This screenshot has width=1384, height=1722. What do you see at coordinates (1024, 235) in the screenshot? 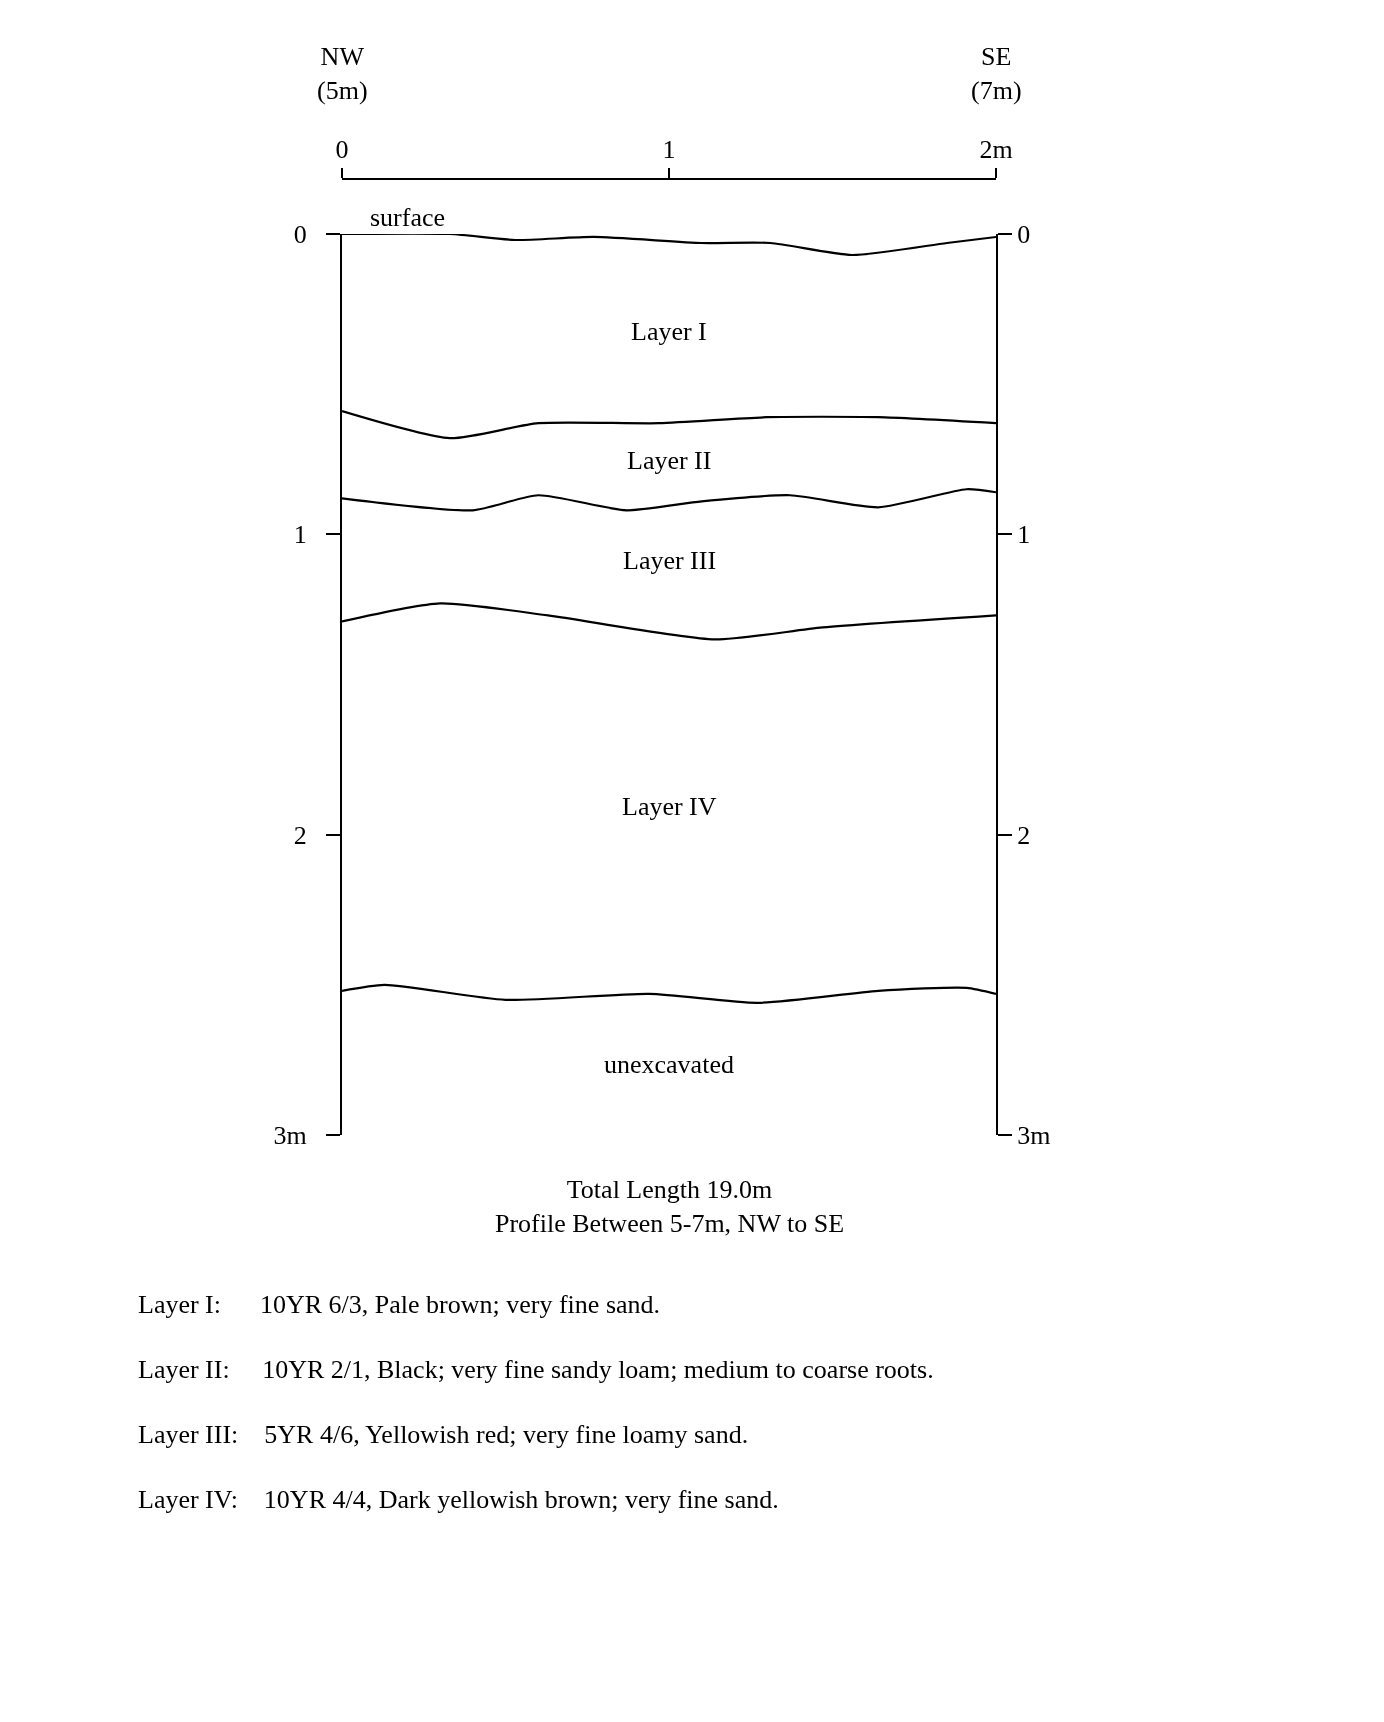
I see `y2-tick-label: 0` at bounding box center [1024, 235].